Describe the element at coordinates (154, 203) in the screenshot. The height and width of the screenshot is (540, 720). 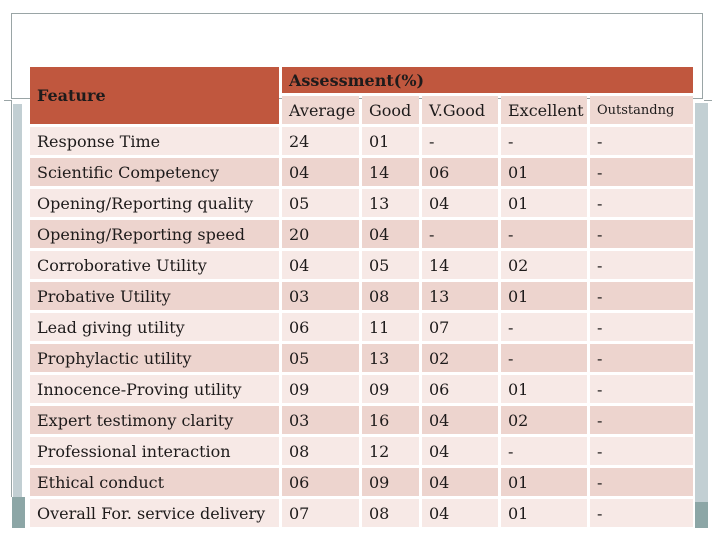
I see `feature-cell: Opening/Reporting quality` at that location.